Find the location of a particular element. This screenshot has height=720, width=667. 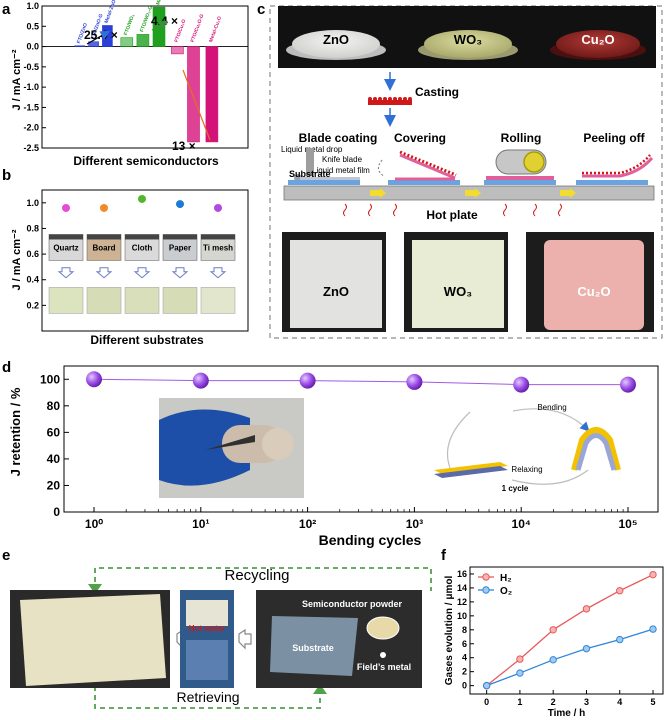

film-label-wo3: WO₃ is located at coordinates (458, 291).